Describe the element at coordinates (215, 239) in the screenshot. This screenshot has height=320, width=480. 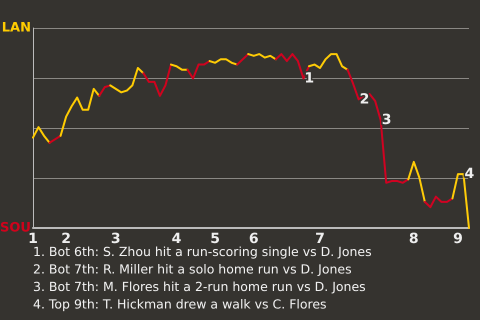
I see `x-tick-label: 5` at that location.